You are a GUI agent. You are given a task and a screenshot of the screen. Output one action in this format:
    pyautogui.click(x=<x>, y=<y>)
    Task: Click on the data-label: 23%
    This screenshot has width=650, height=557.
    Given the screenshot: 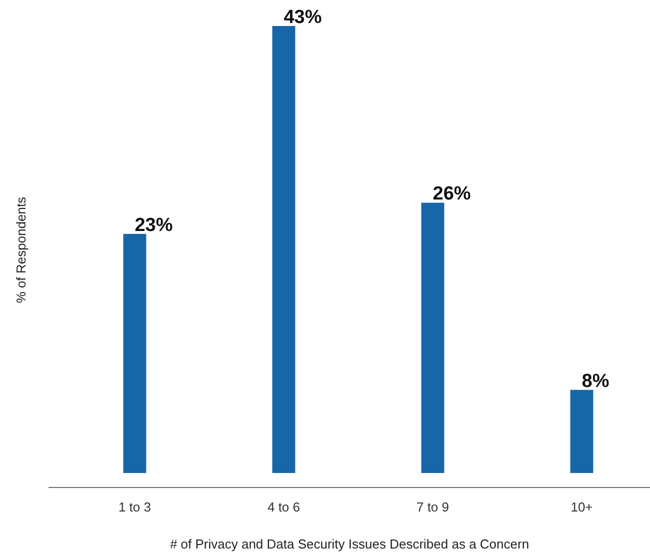 What is the action you would take?
    pyautogui.click(x=153, y=225)
    